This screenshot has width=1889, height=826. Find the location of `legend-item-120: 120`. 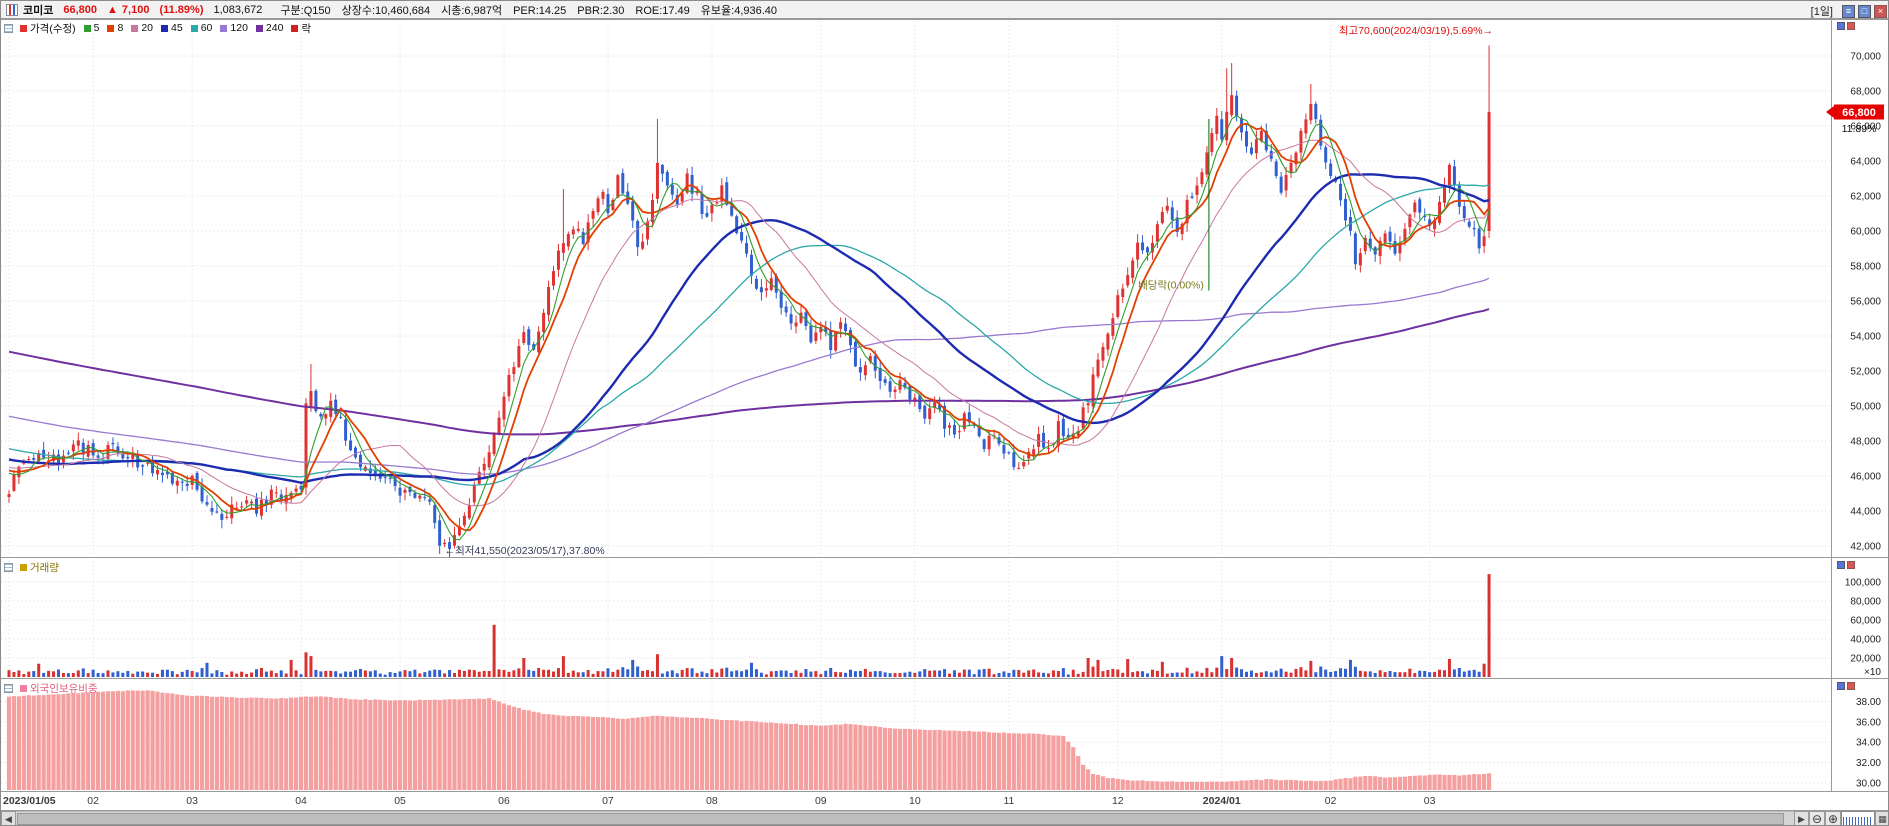

legend-item-120: 120 is located at coordinates (234, 28).